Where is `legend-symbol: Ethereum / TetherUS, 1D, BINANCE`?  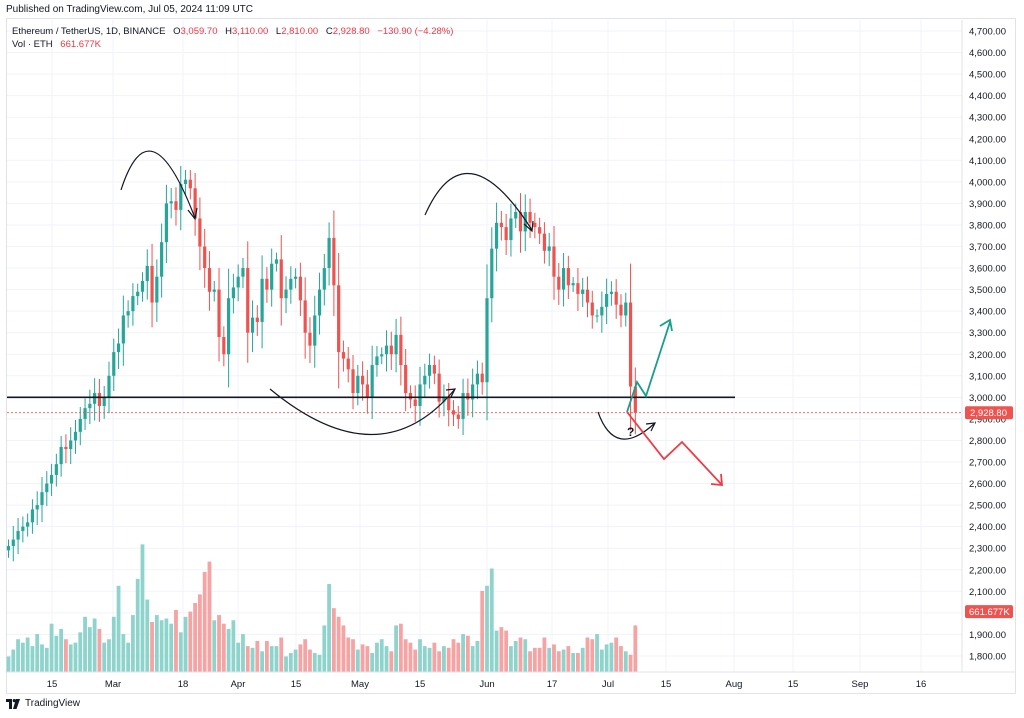
legend-symbol: Ethereum / TetherUS, 1D, BINANCE is located at coordinates (89, 31).